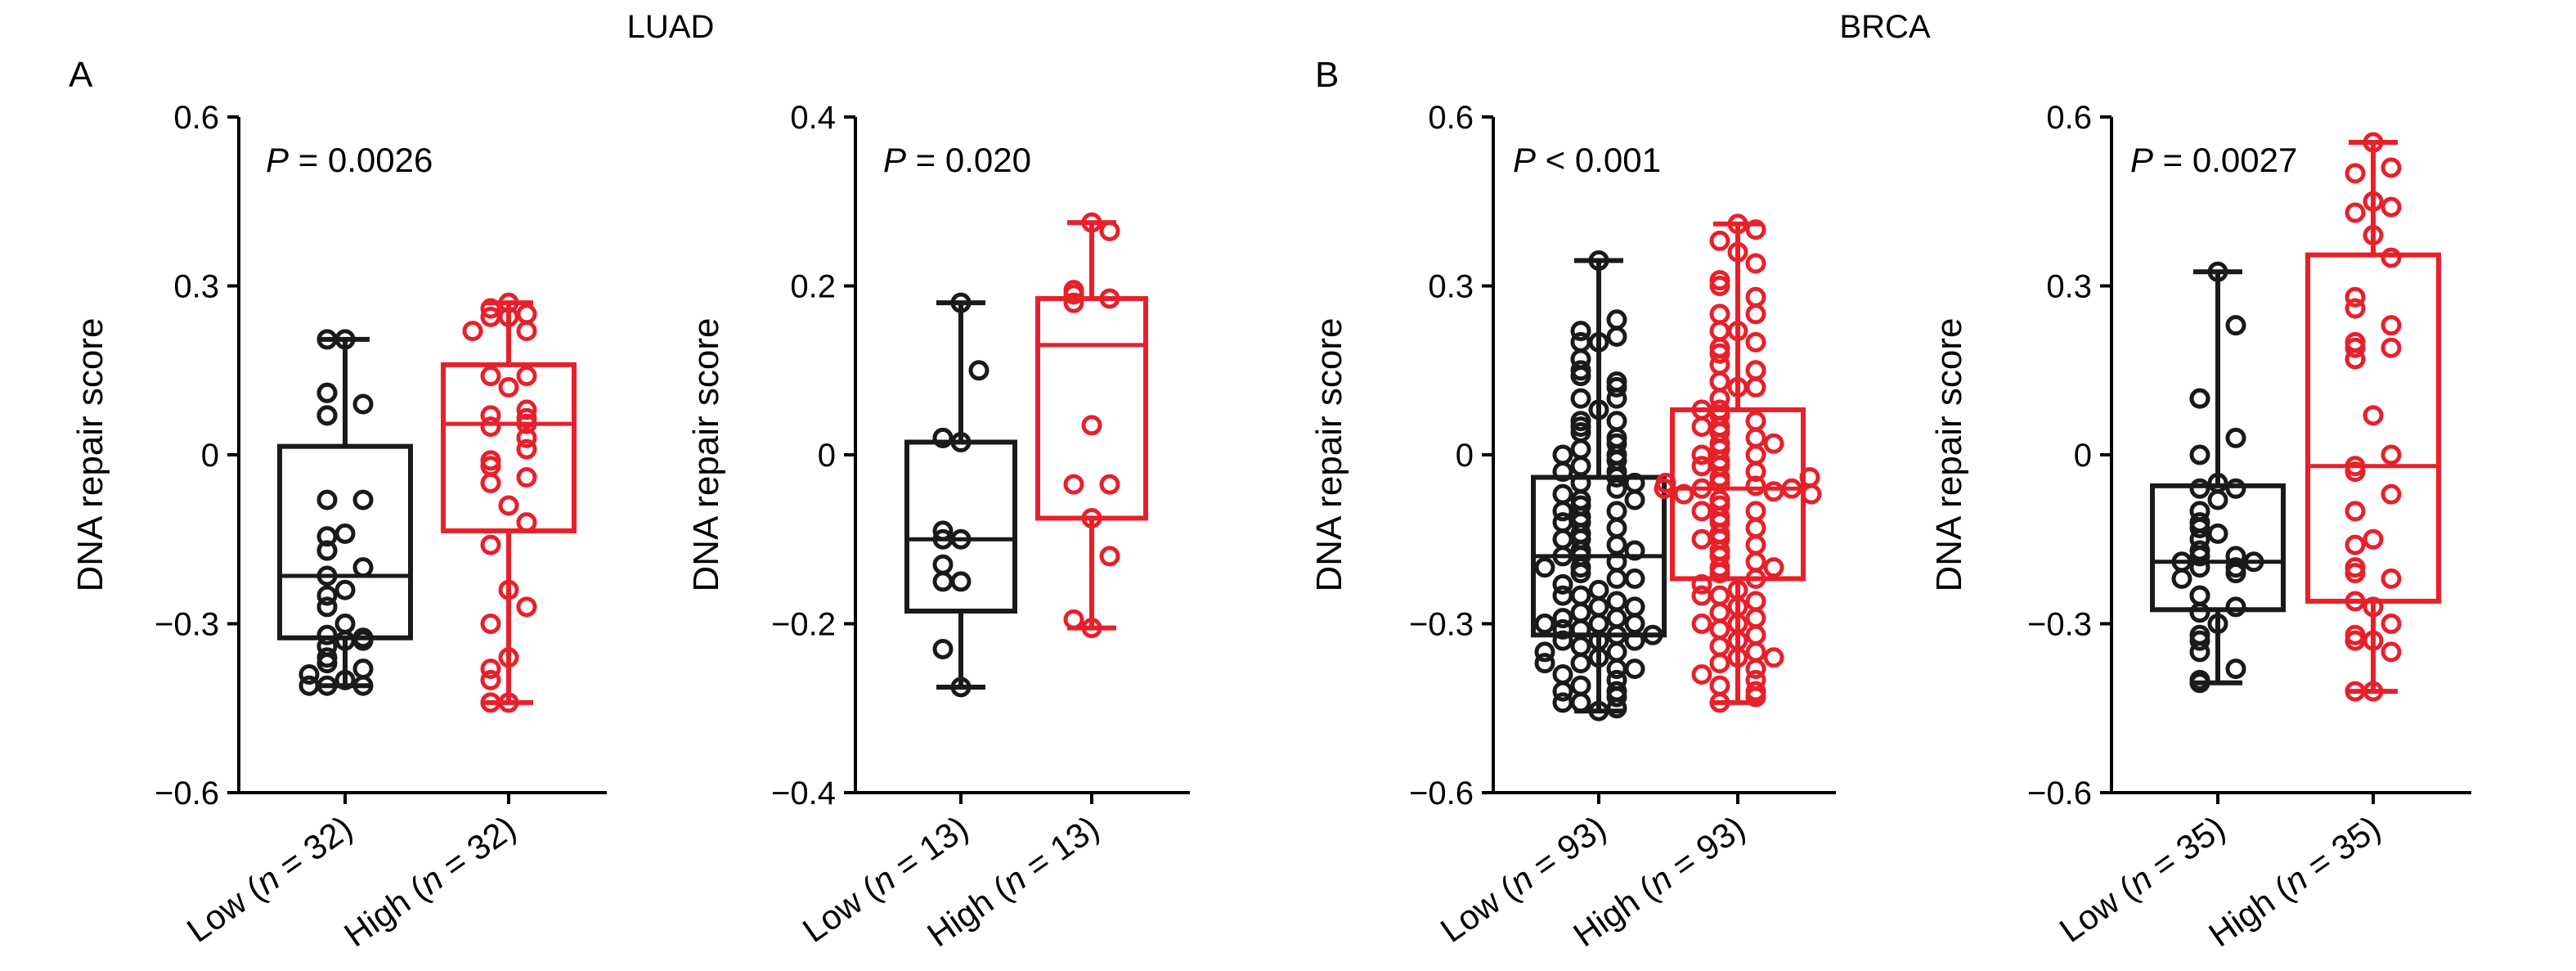 The height and width of the screenshot is (971, 2576). I want to click on x-label-suffix: = 35), so click(2184, 849).